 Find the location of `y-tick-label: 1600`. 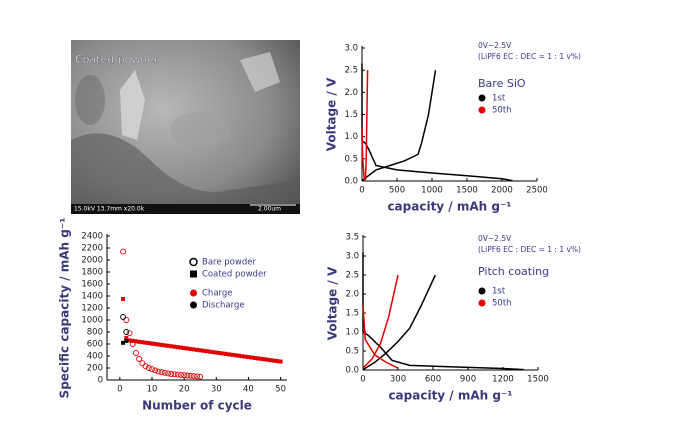

y-tick-label: 1600 is located at coordinates (92, 285).